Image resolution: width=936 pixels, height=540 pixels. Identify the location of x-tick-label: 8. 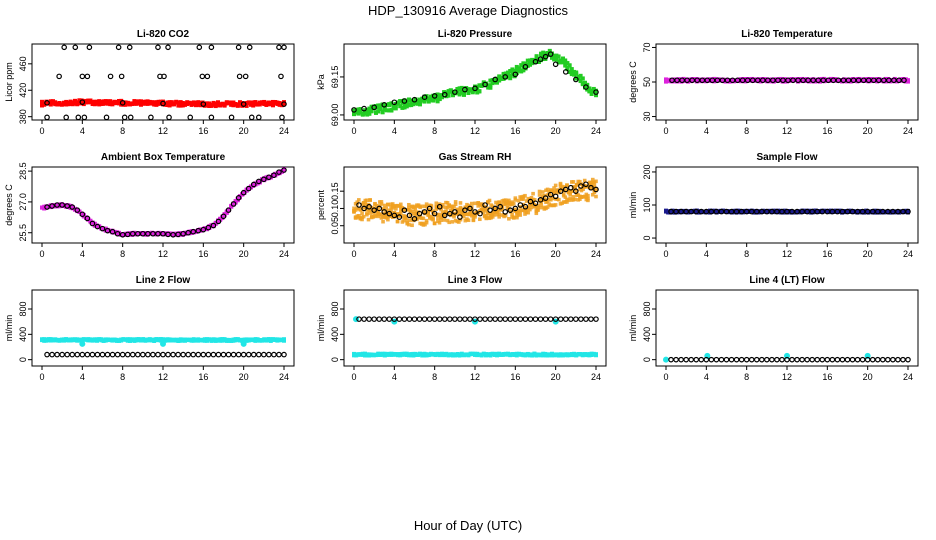
(122, 254).